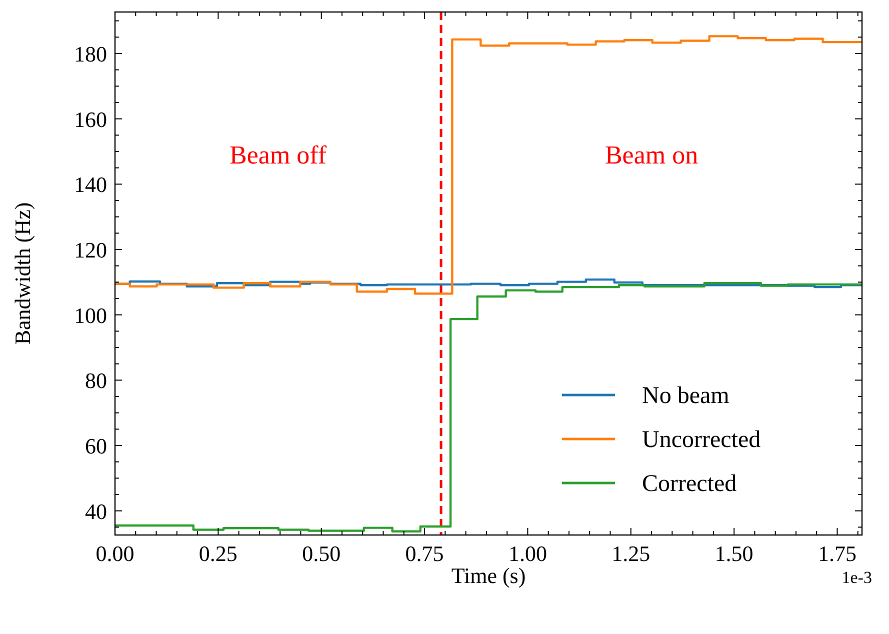 This screenshot has width=889, height=634. What do you see at coordinates (734, 553) in the screenshot?
I see `x-tick-label: 1.50` at bounding box center [734, 553].